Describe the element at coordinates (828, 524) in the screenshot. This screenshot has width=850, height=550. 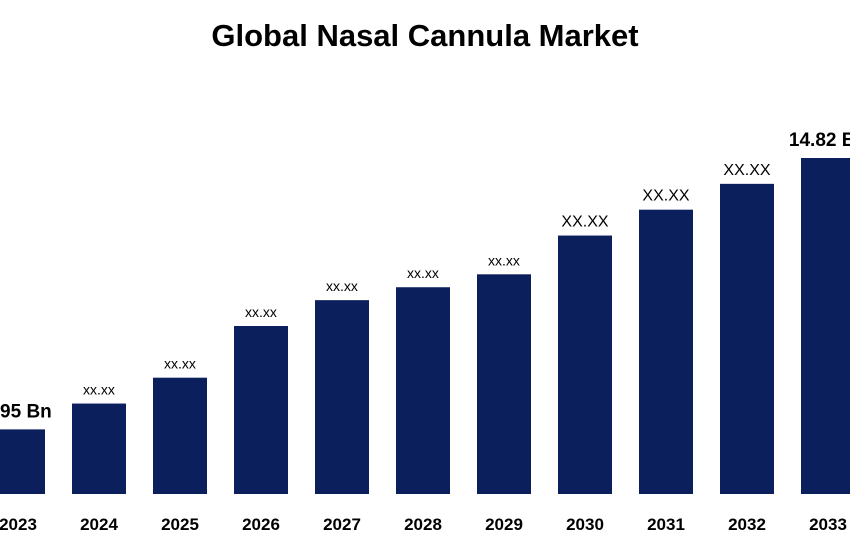
I see `x-tick-label-2033: 2033` at that location.